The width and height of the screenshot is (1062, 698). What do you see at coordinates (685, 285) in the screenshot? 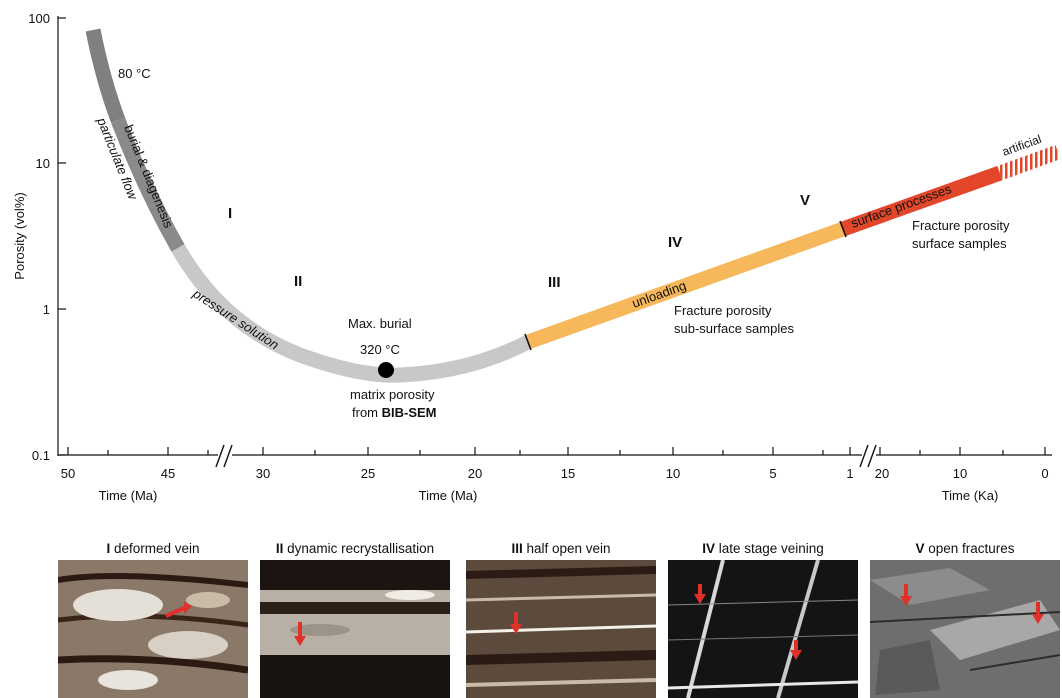
I see `segment-unloading` at bounding box center [685, 285].